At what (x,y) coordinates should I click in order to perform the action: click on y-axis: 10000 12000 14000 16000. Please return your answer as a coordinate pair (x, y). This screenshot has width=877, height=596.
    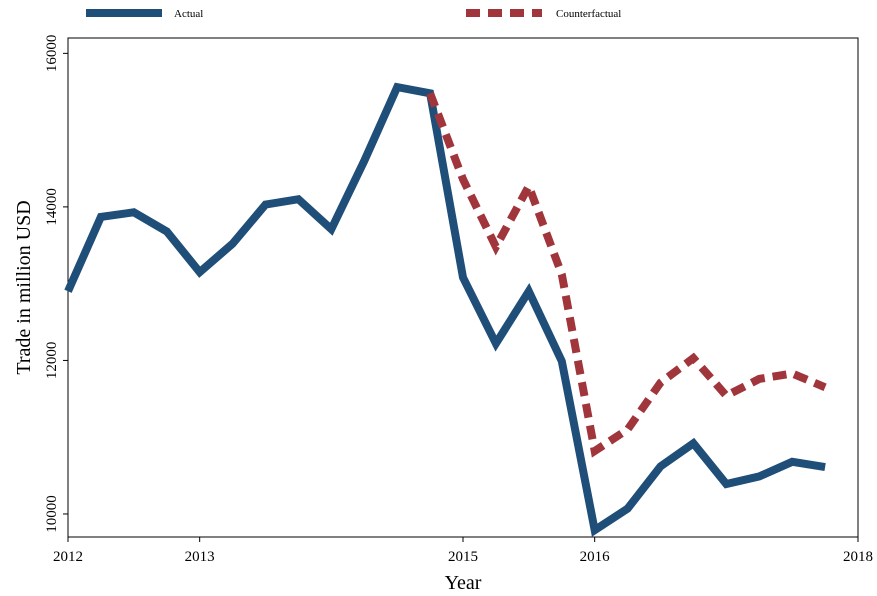
    Looking at the image, I should click on (56, 284).